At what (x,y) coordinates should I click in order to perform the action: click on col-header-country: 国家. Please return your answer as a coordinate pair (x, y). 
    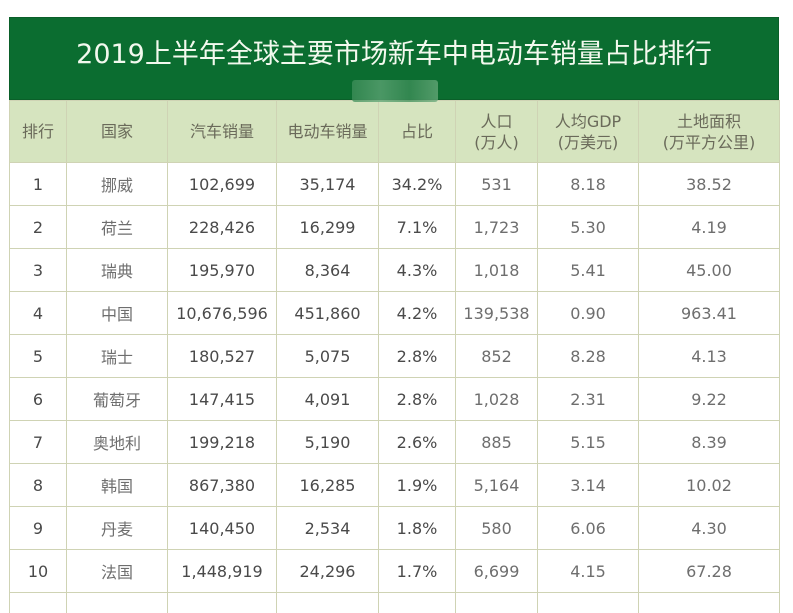
    Looking at the image, I should click on (117, 132).